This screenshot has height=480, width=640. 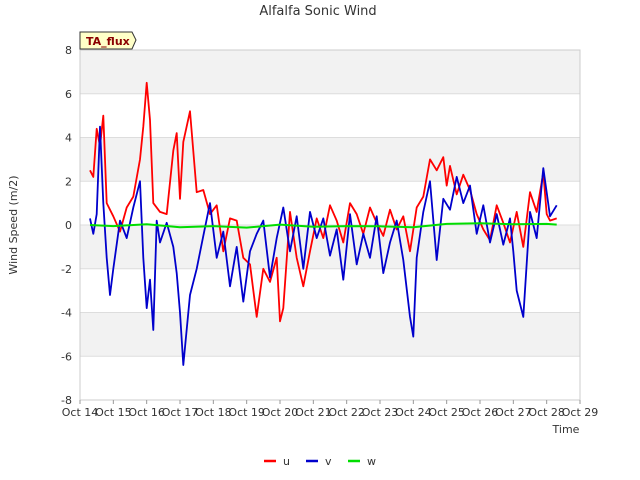 I want to click on x-tick-label: Oct 18, so click(x=213, y=412).